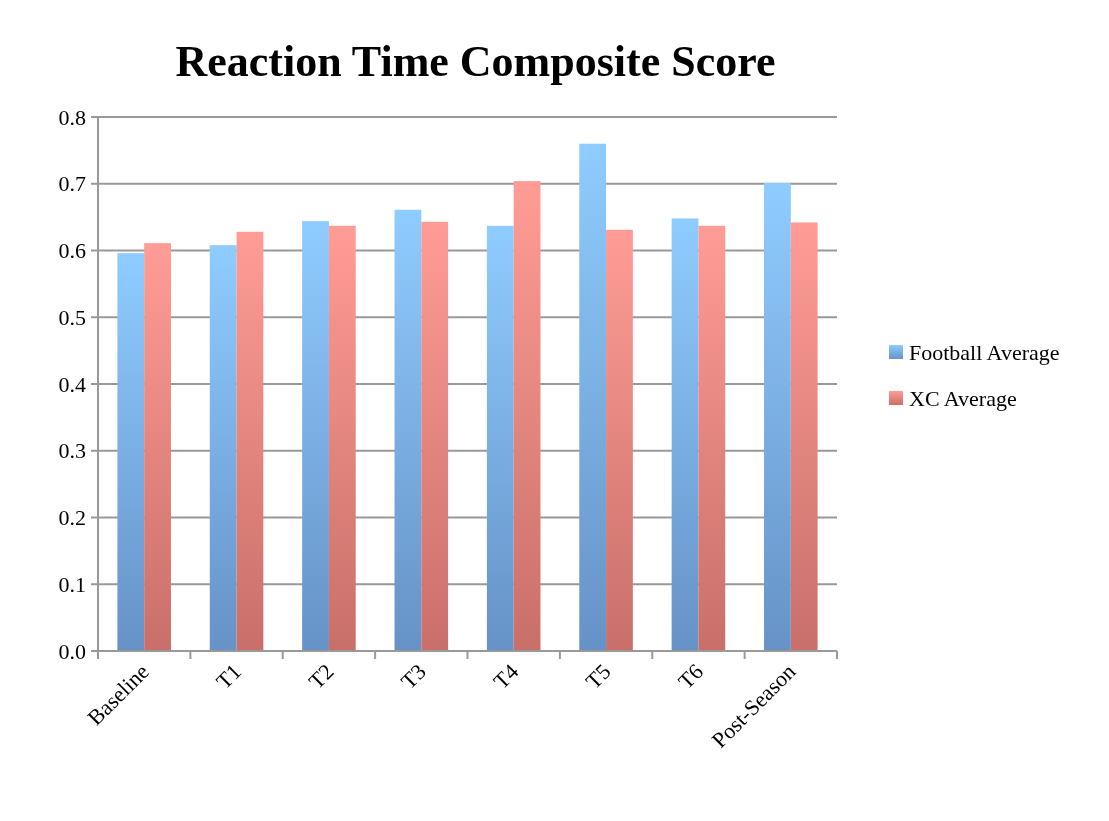 The height and width of the screenshot is (821, 1109). Describe the element at coordinates (72, 184) in the screenshot. I see `y-tick-label: 0.7` at that location.